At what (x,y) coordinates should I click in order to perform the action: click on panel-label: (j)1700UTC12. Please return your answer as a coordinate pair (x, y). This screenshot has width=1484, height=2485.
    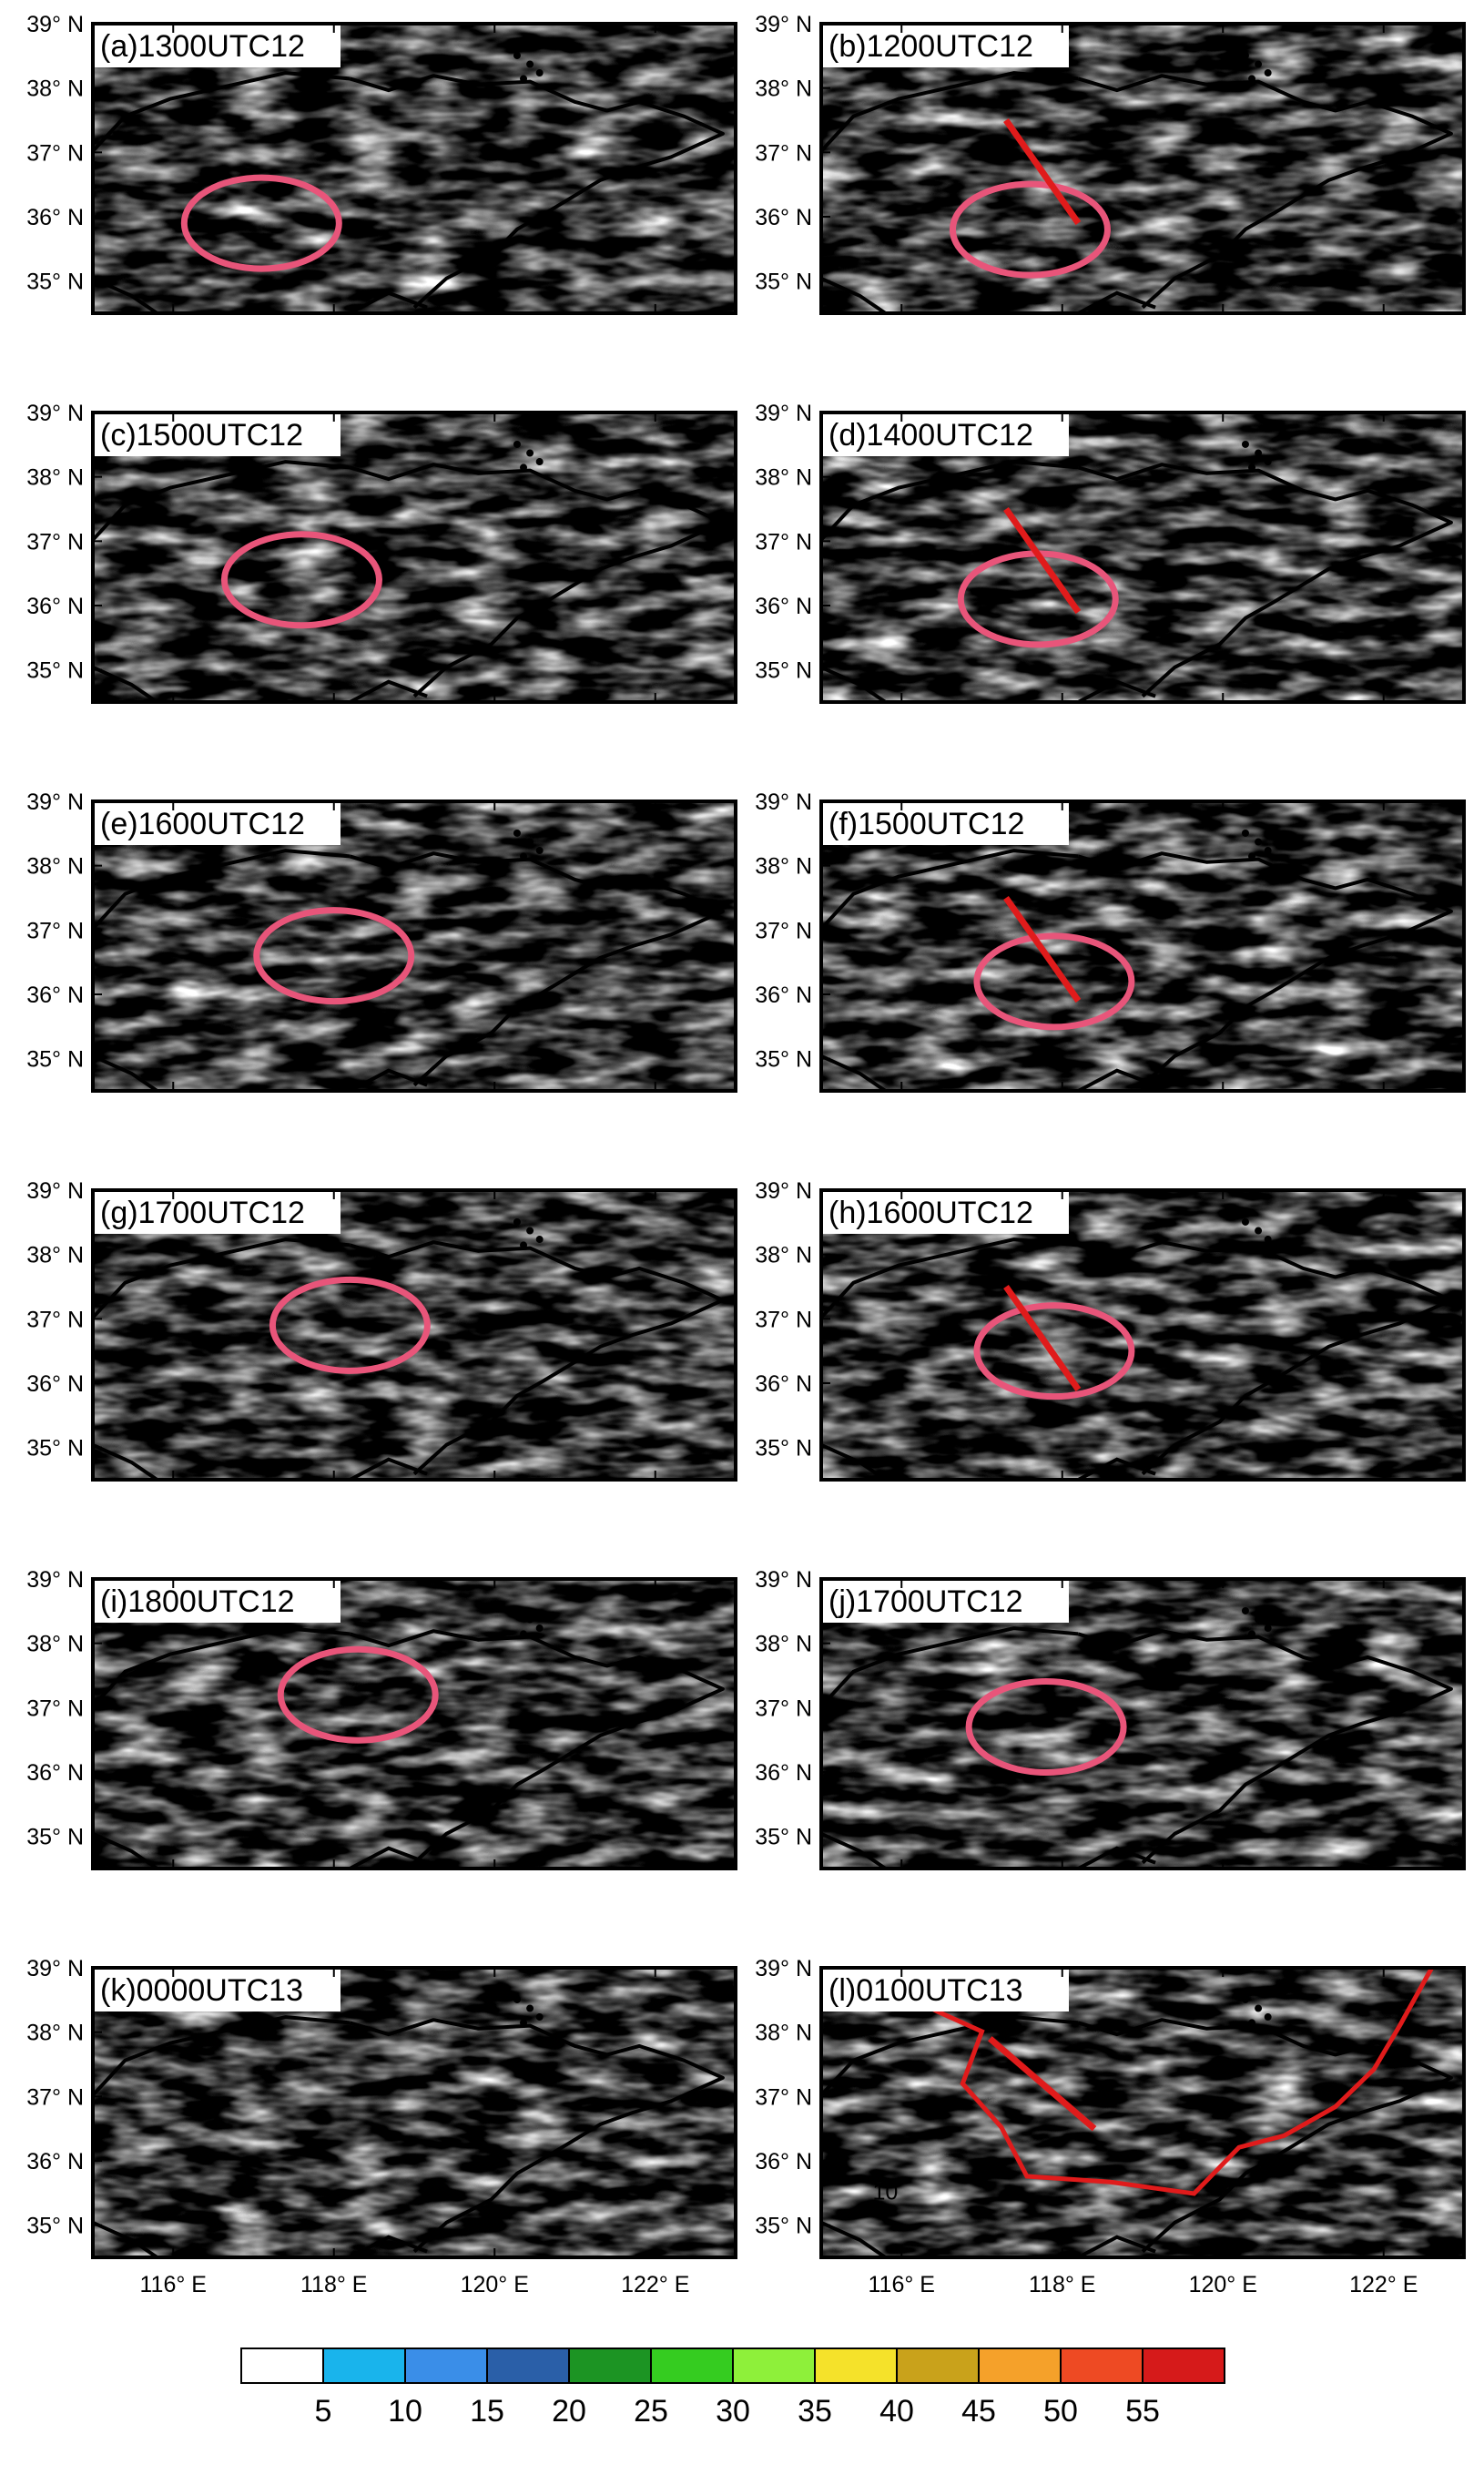
    Looking at the image, I should click on (925, 1601).